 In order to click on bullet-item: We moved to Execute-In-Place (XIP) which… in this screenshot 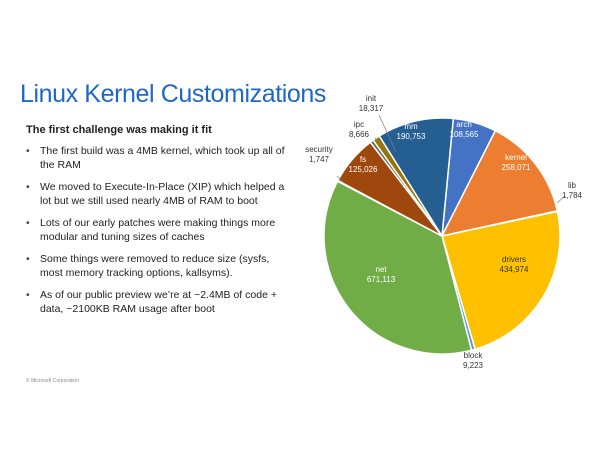, I will do `click(160, 194)`.